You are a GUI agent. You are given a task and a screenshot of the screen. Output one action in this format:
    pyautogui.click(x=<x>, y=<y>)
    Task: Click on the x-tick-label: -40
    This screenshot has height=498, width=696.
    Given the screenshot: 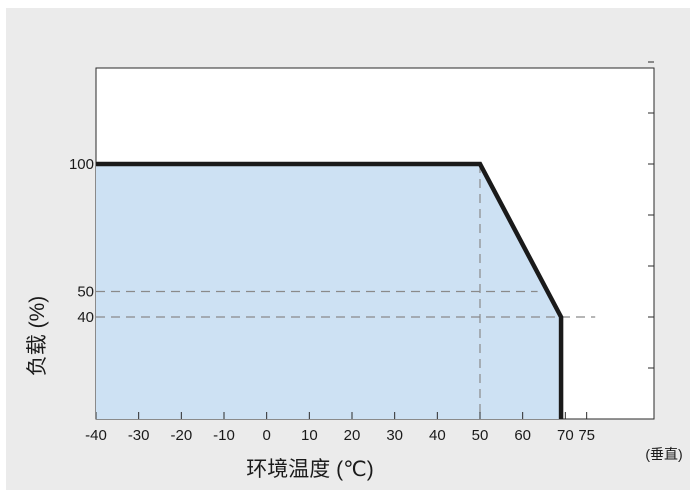 What is the action you would take?
    pyautogui.click(x=96, y=435)
    